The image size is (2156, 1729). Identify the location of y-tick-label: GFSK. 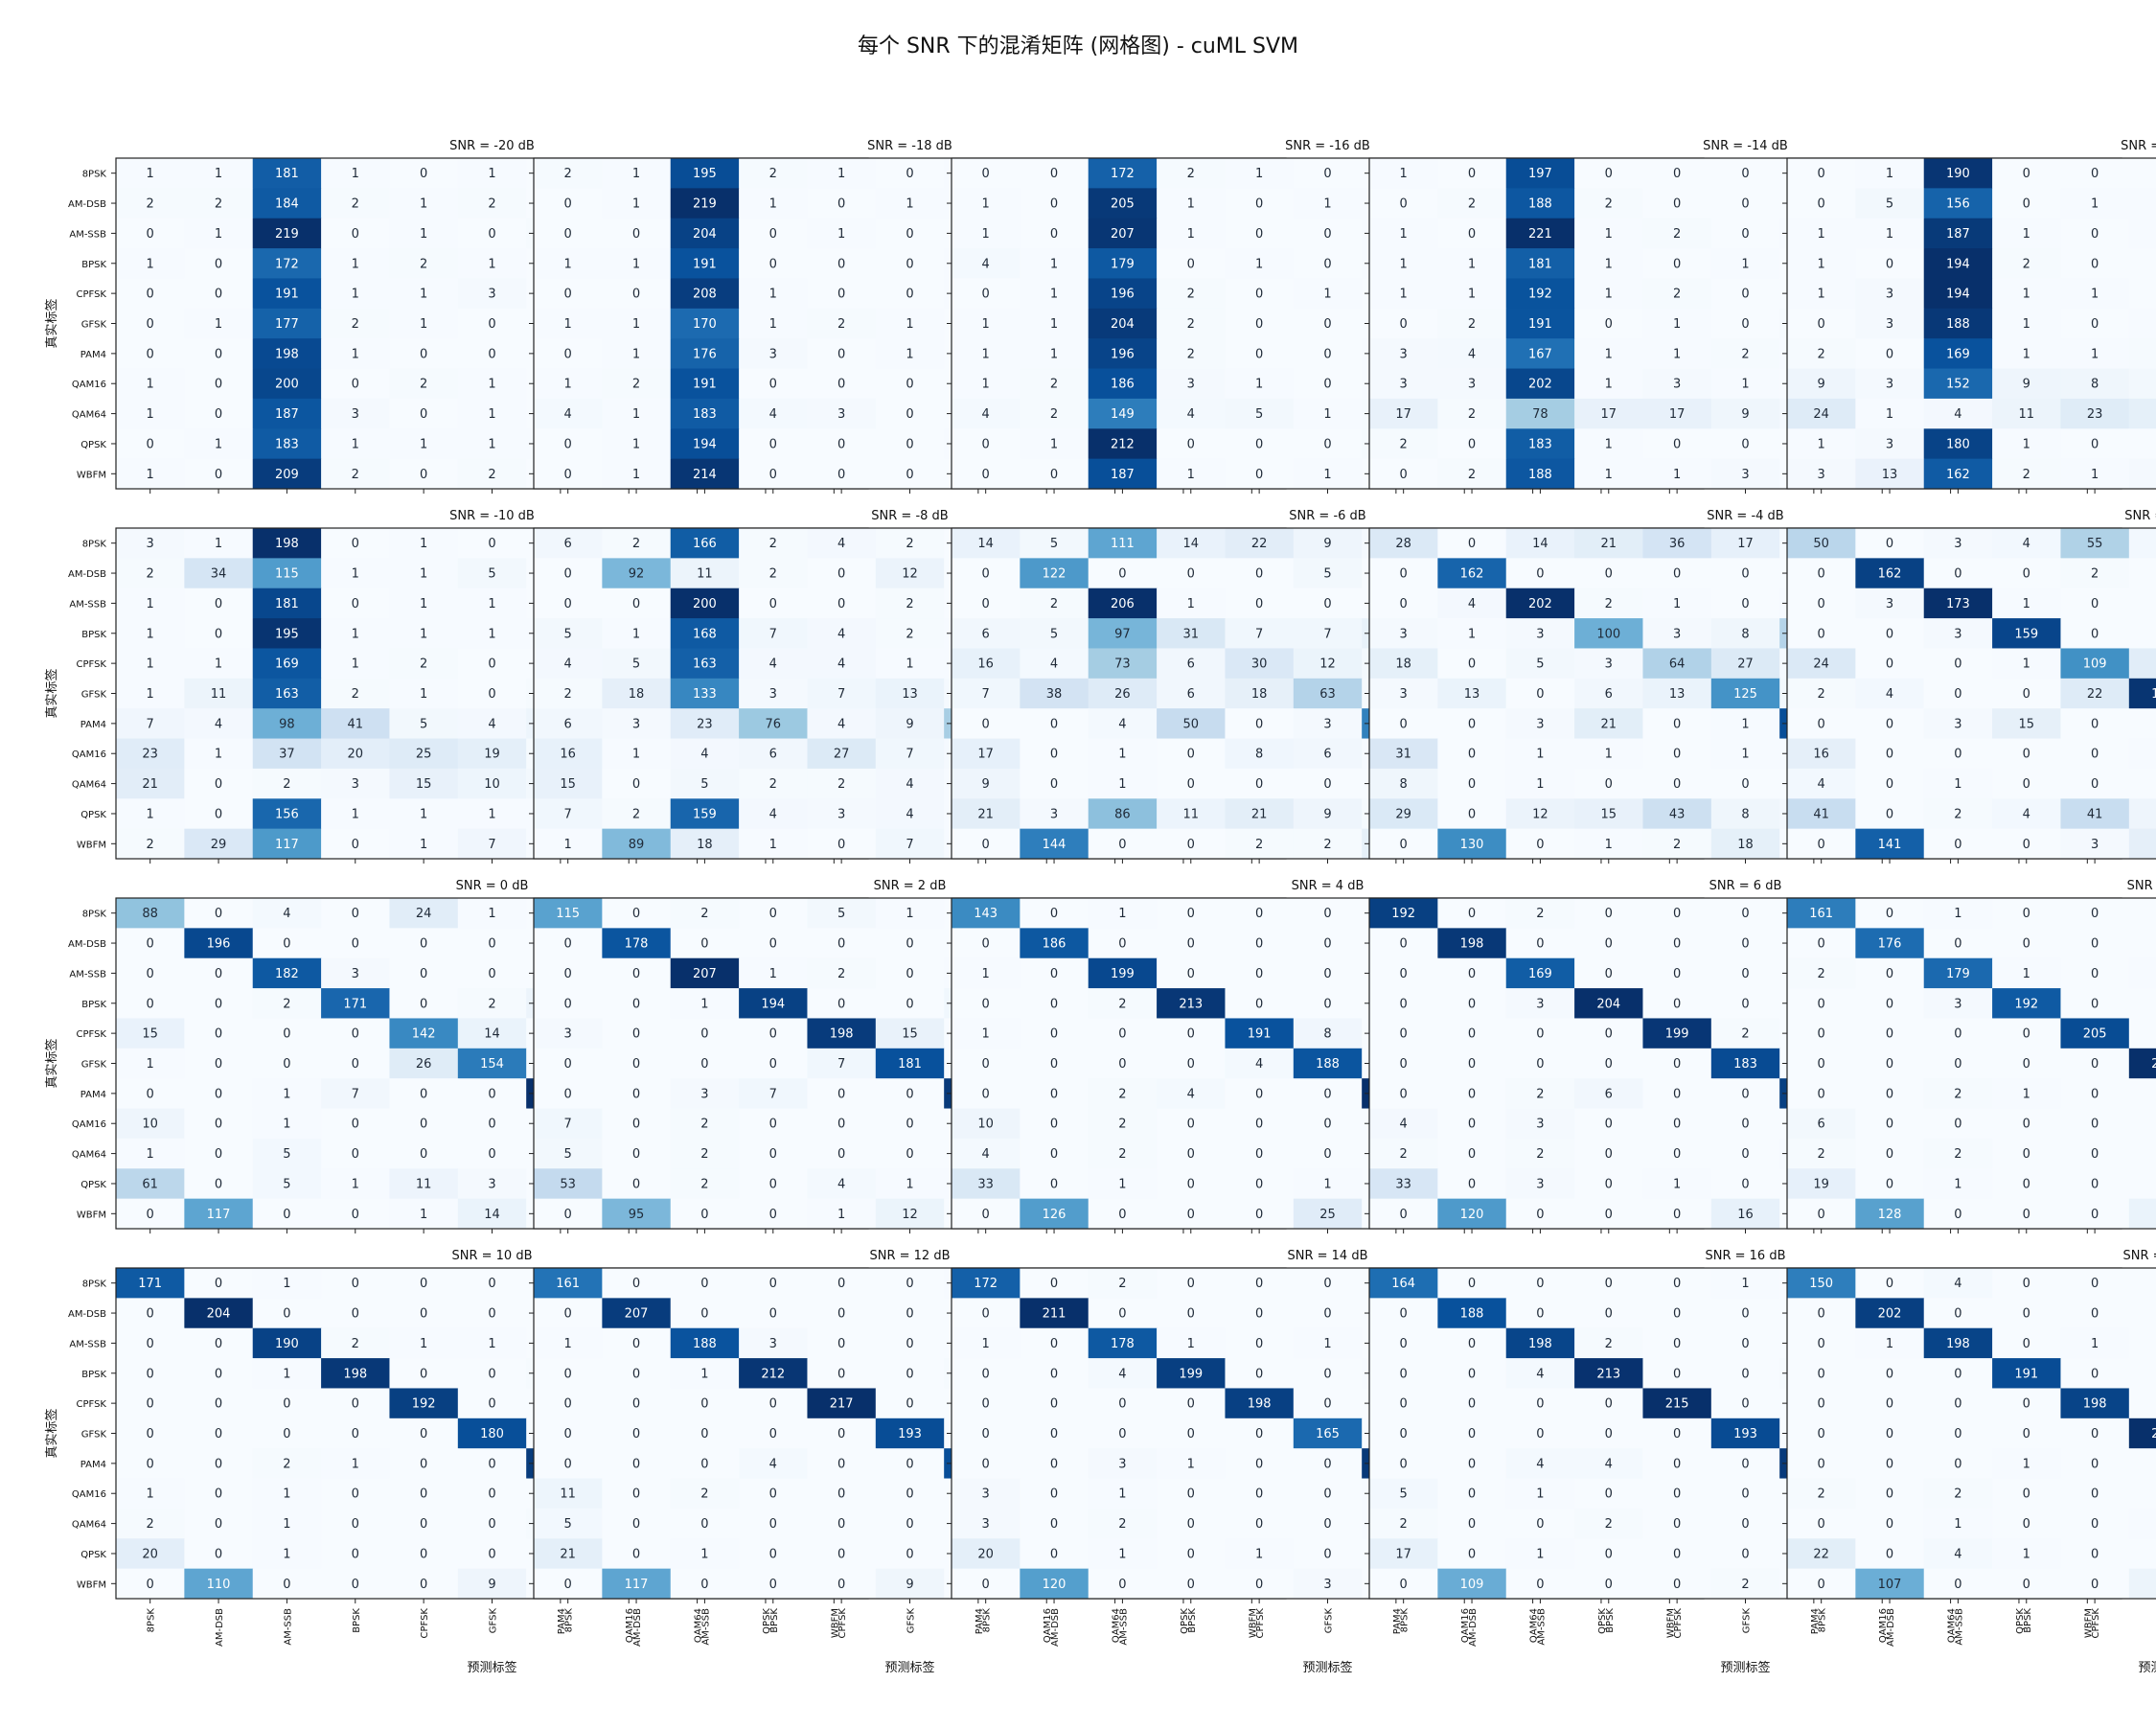
(94, 1065).